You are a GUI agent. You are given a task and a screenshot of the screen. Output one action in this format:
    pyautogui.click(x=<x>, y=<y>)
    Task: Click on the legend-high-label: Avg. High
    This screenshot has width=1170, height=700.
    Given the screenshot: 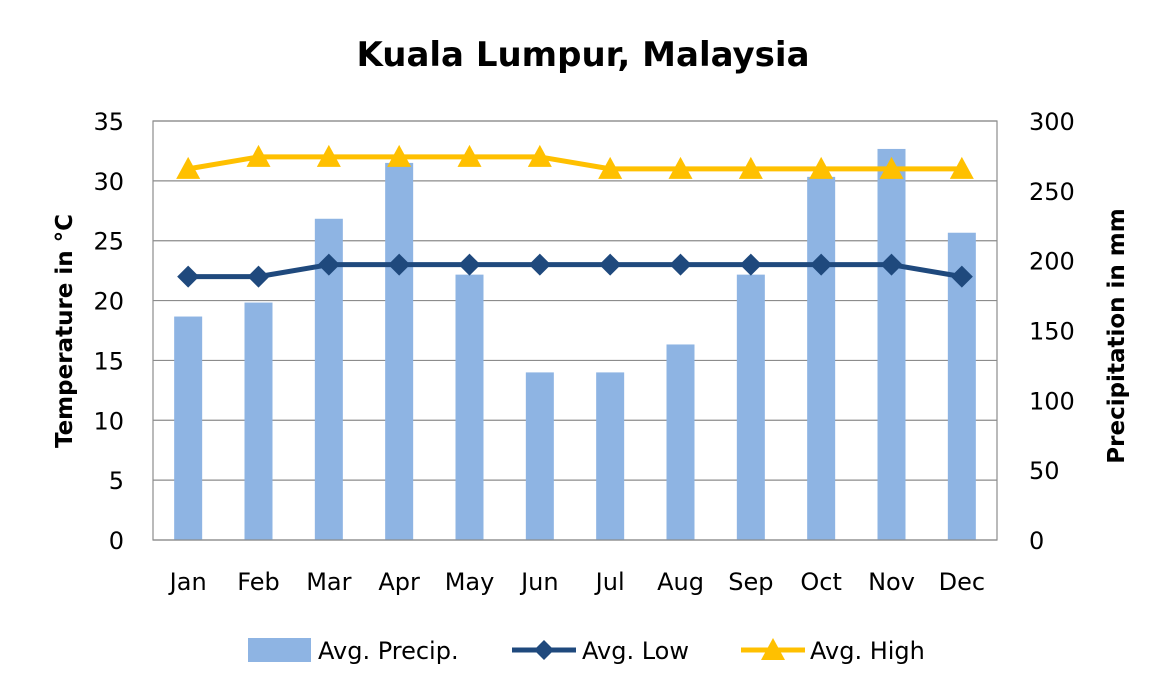 What is the action you would take?
    pyautogui.click(x=867, y=651)
    